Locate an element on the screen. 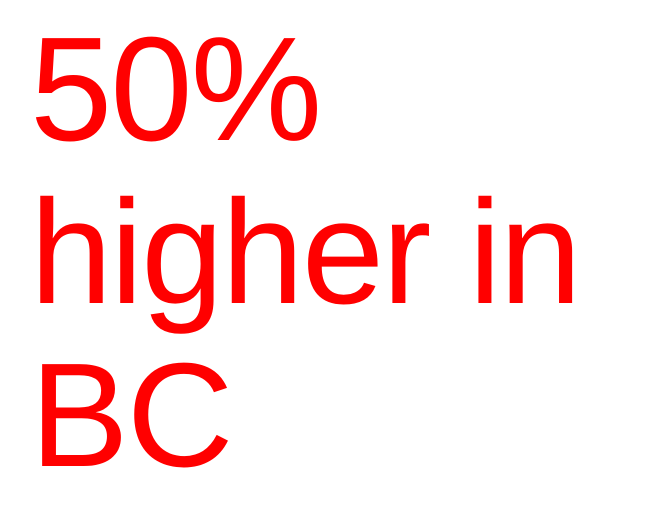 The height and width of the screenshot is (521, 653). headline-line-3: BC is located at coordinates (132, 415).